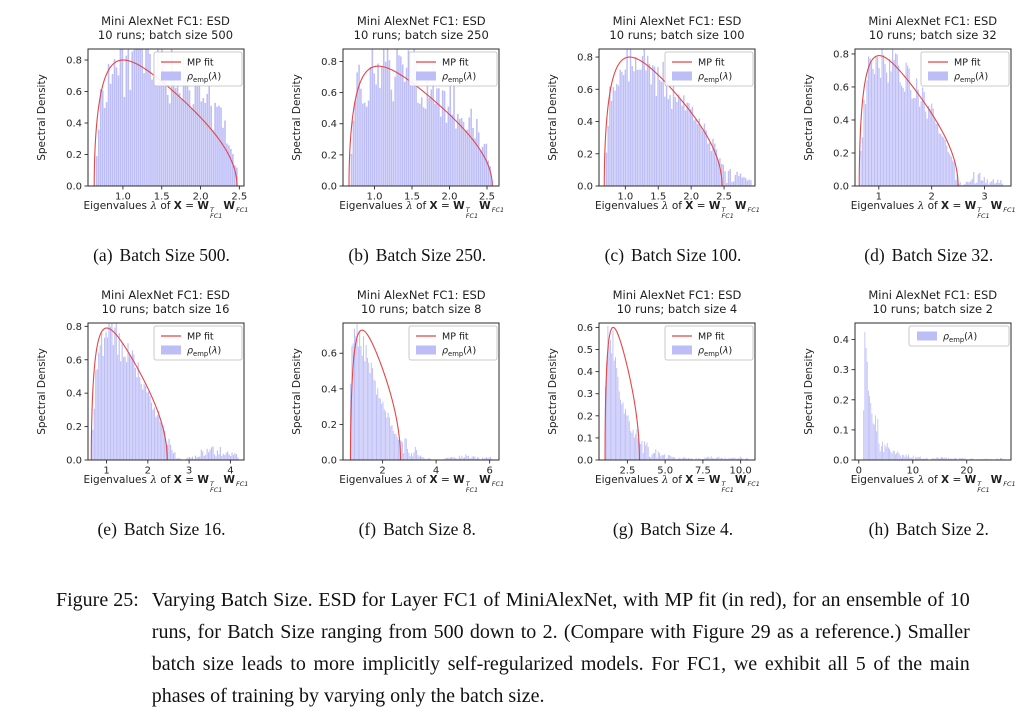 This screenshot has width=1023, height=728. Describe the element at coordinates (200, 197) in the screenshot. I see `x-tick-label: 2.0` at that location.